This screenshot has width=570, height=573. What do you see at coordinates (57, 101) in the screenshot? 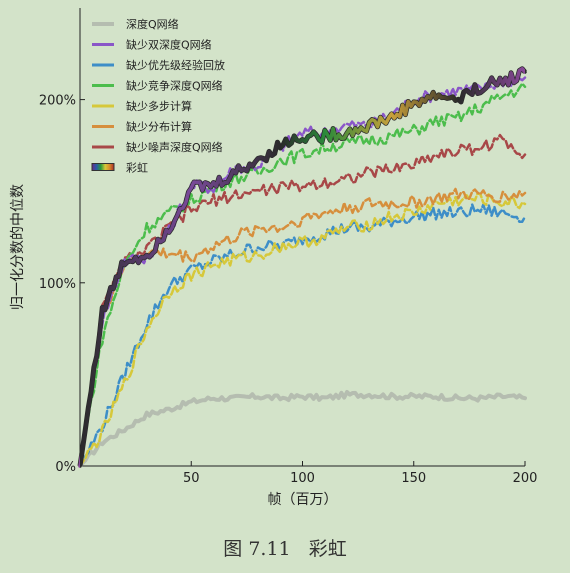
I see `y-tick-label: 200%` at bounding box center [57, 101].